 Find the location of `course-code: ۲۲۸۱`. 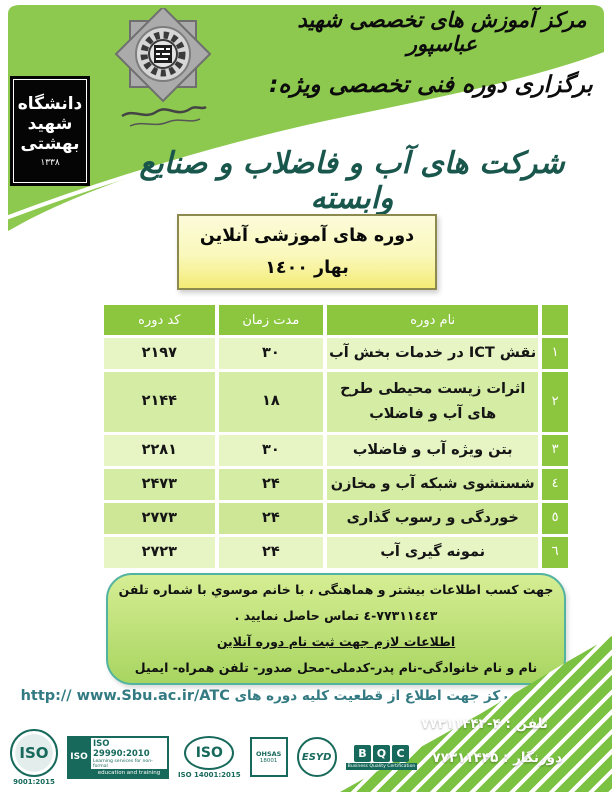

course-code: ۲۲۸۱ is located at coordinates (159, 450).